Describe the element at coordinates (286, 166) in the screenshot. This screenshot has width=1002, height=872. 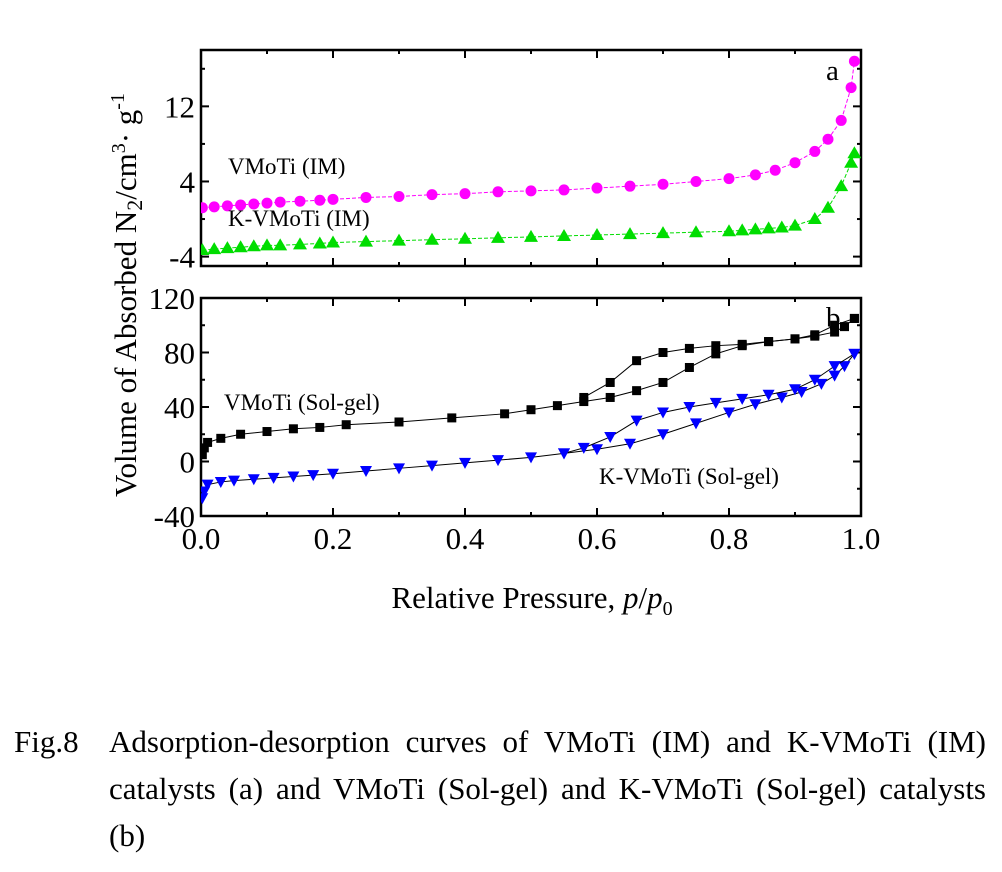
I see `series-label-vmoti-im: VMoTi (IM)` at that location.